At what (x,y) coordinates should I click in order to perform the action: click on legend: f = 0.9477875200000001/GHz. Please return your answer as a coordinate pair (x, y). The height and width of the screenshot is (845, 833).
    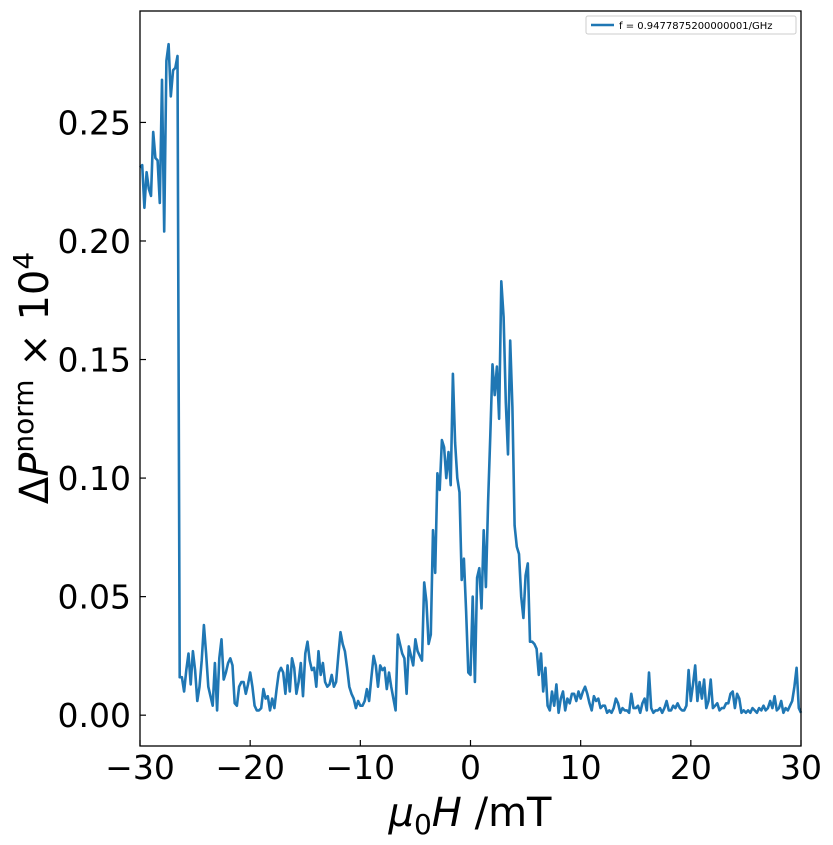
    Looking at the image, I should click on (691, 25).